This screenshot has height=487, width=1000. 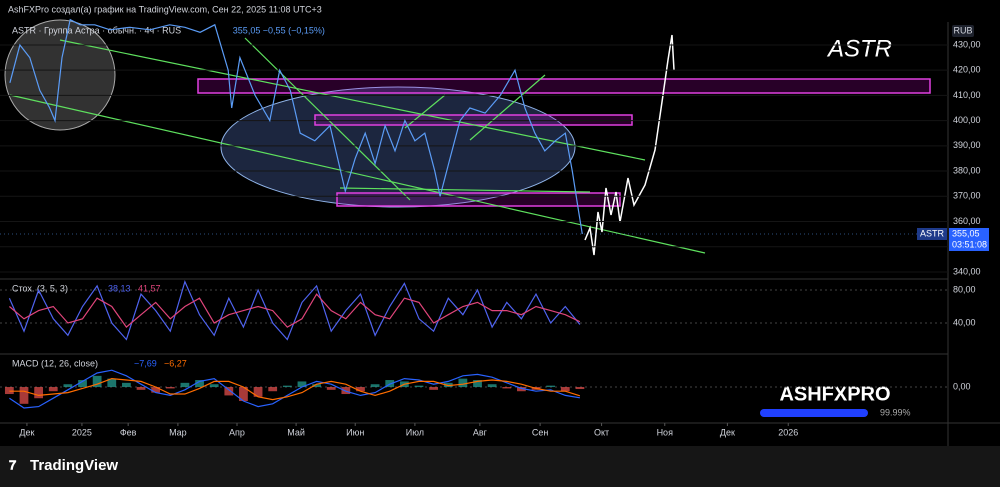 What do you see at coordinates (895, 412) in the screenshot?
I see `watermark-percent: 99.99%` at bounding box center [895, 412].